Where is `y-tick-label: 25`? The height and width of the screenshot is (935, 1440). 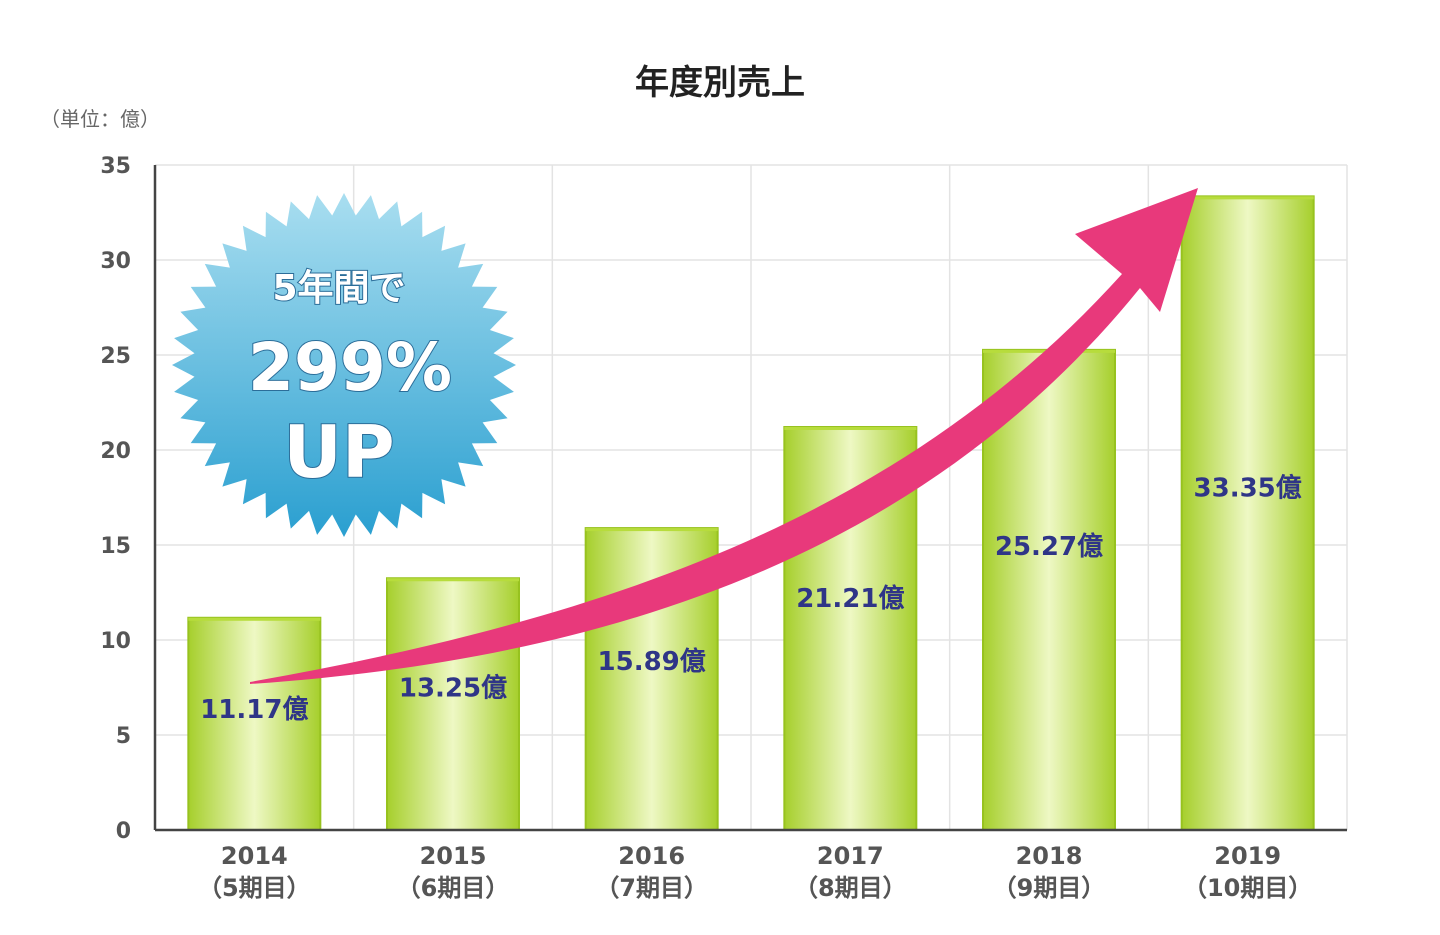 y-tick-label: 25 is located at coordinates (115, 356).